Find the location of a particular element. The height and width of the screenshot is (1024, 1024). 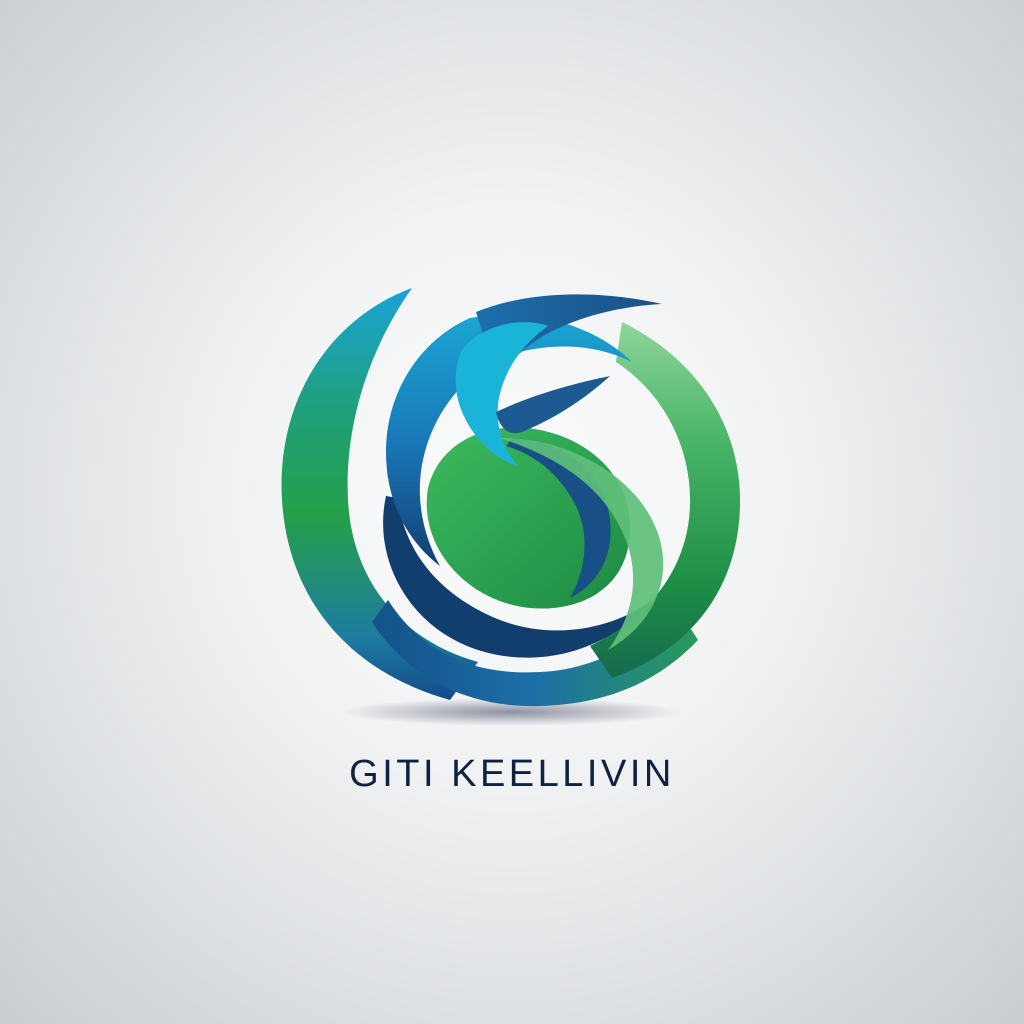

logo-cyan-fold is located at coordinates (501, 394).